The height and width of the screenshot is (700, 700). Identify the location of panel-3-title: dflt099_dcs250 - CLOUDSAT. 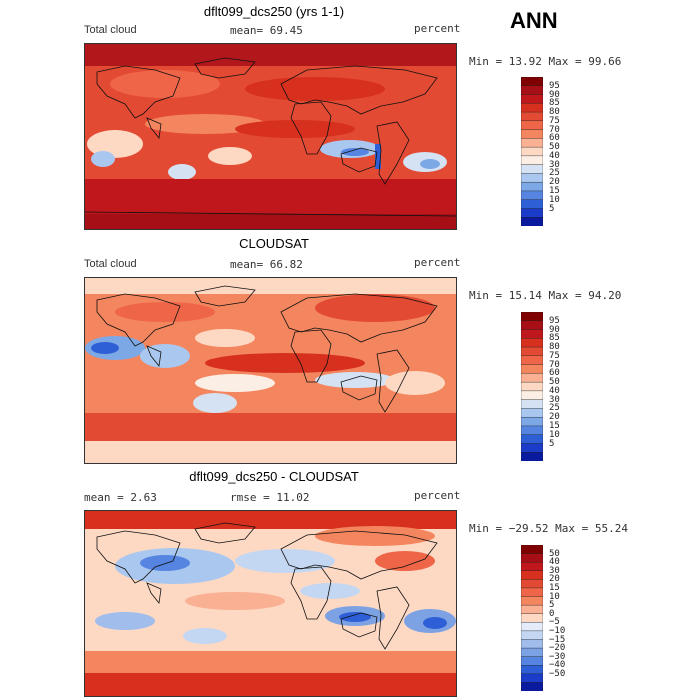
(274, 476).